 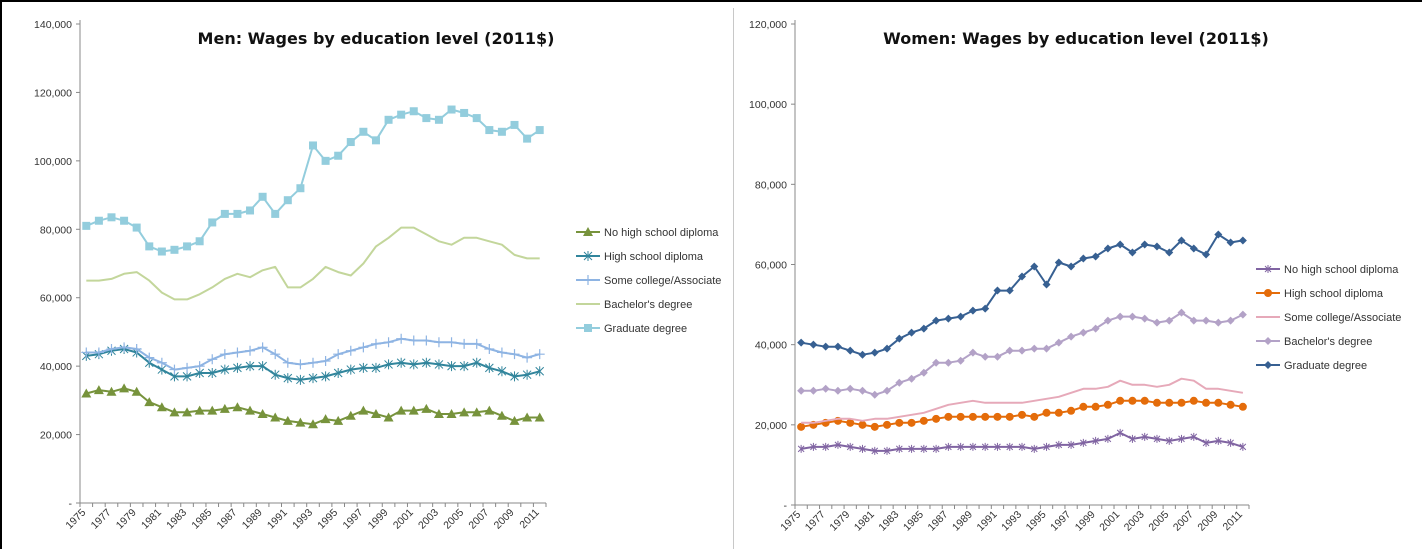 What do you see at coordinates (888, 521) in the screenshot?
I see `x-tick-label: 1983` at bounding box center [888, 521].